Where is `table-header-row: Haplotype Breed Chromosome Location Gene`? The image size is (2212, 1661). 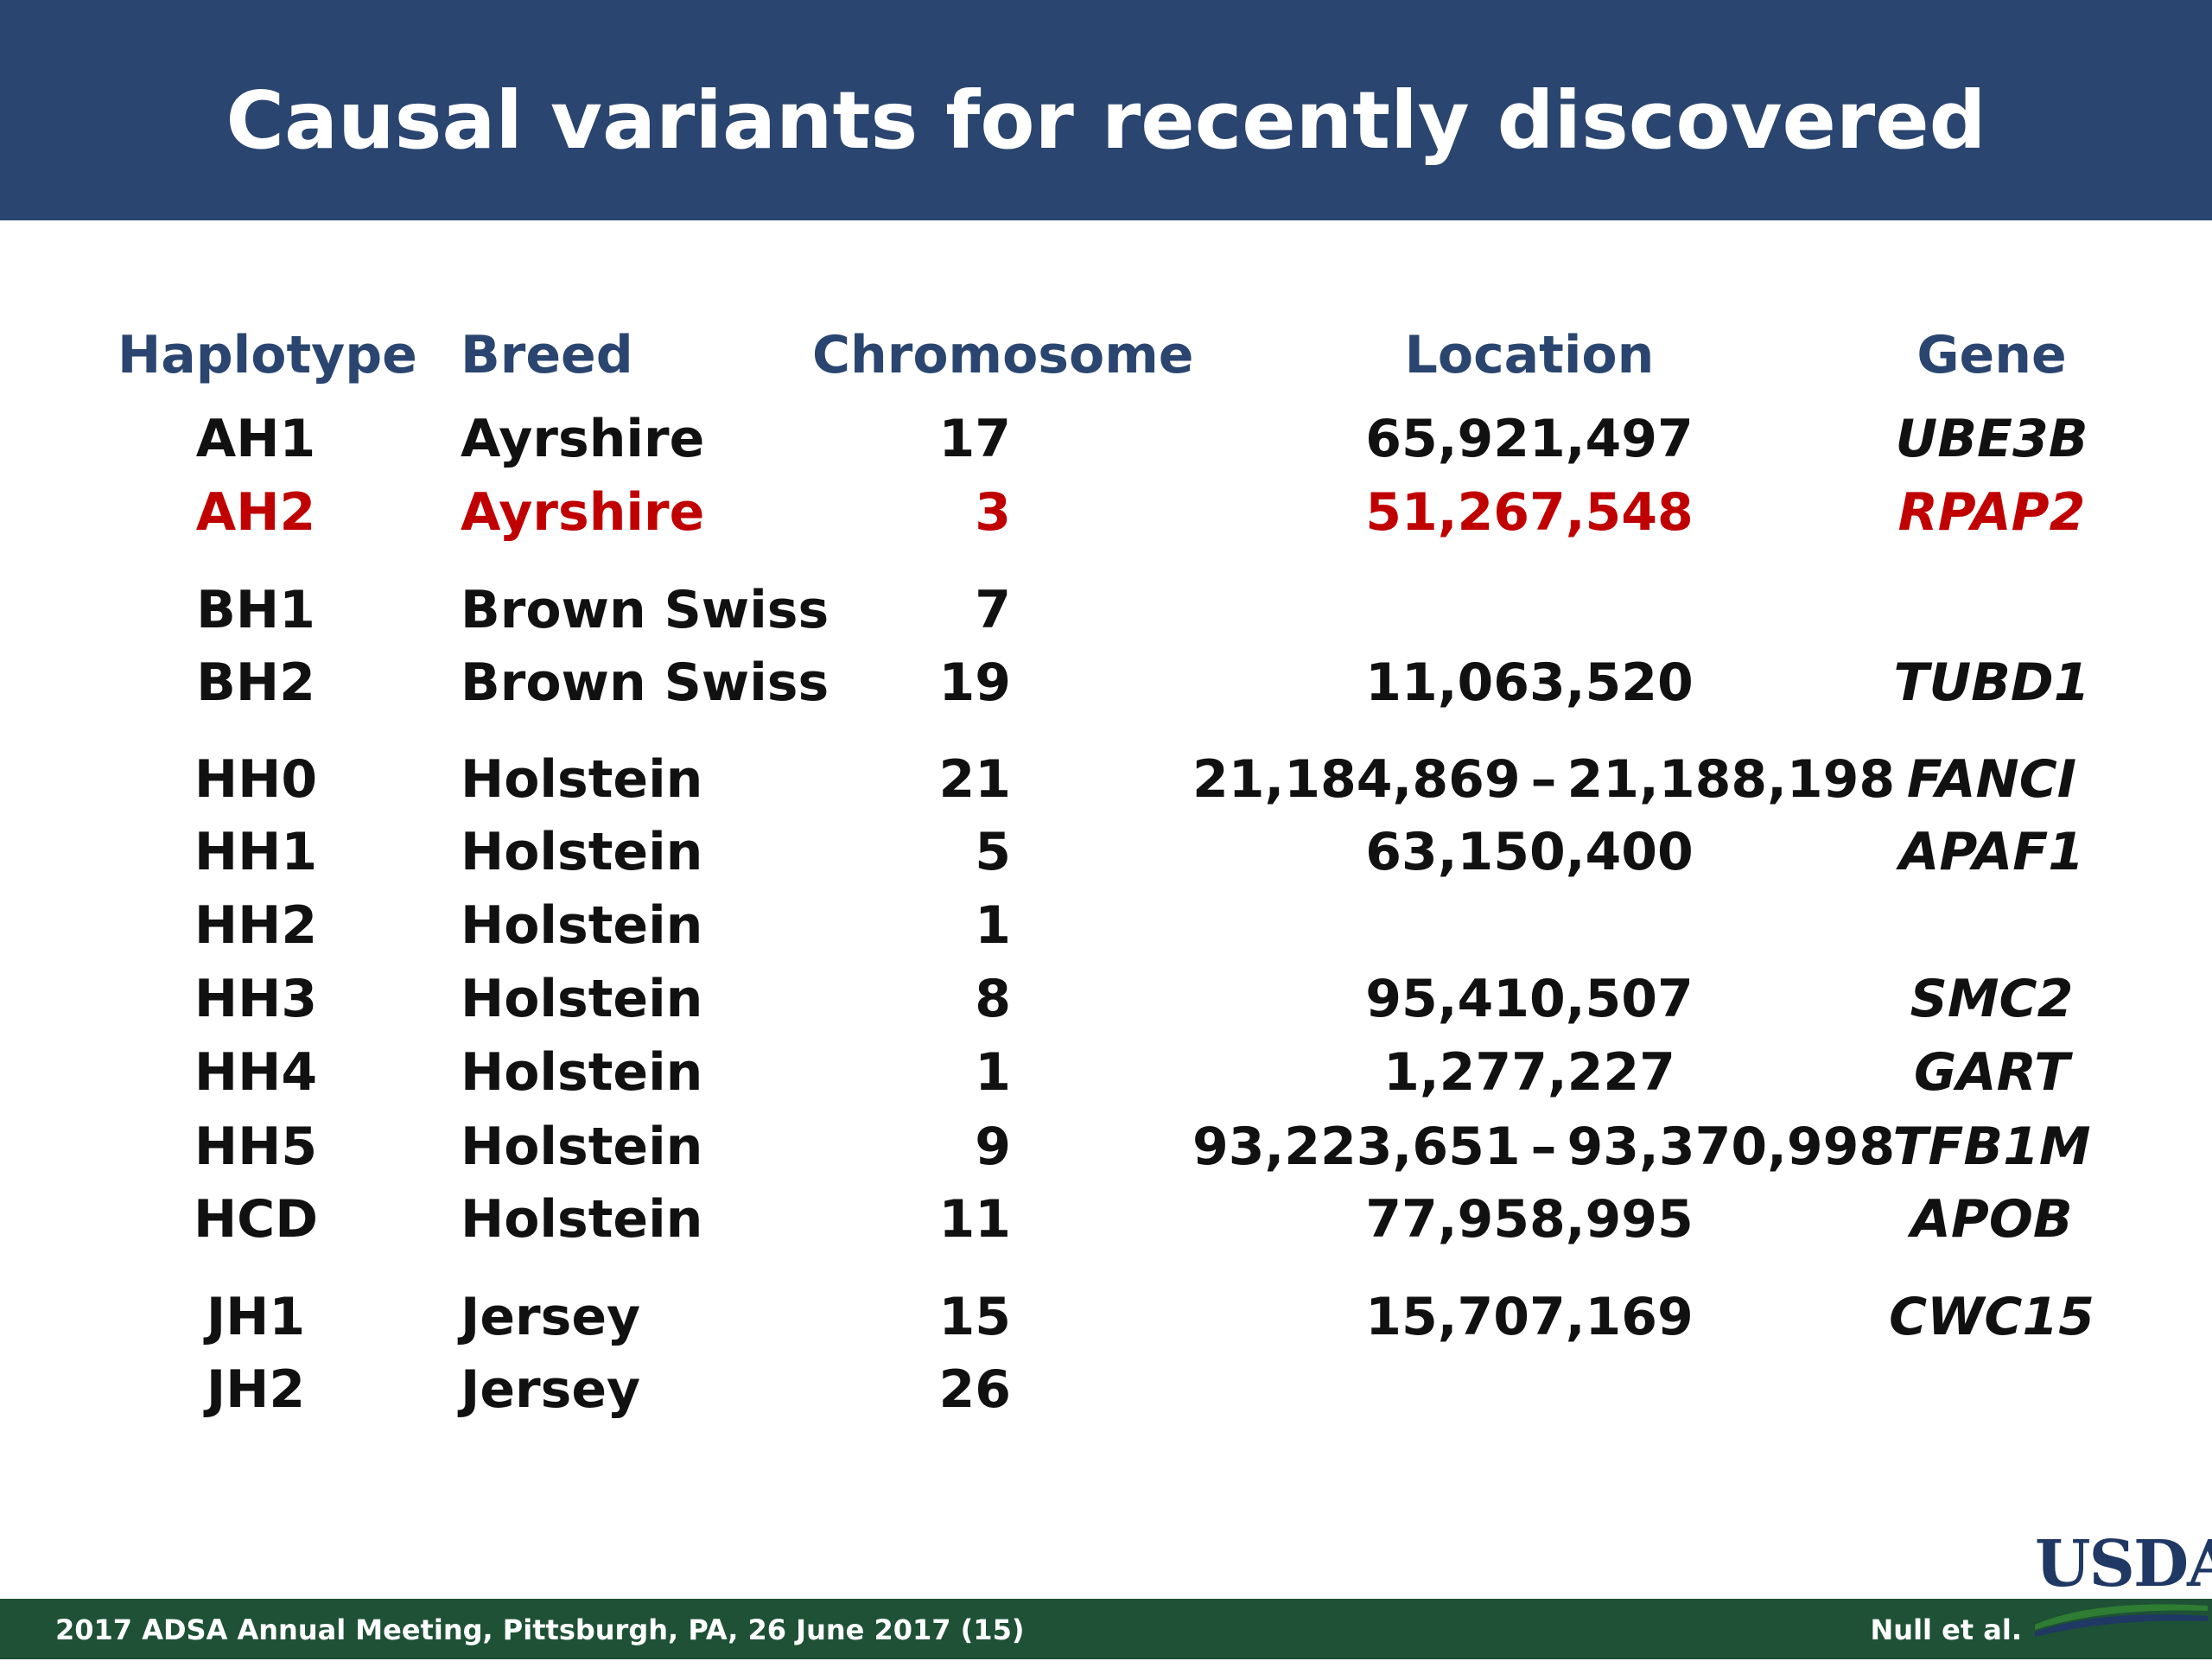
table-header-row: Haplotype Breed Chromosome Location Gene is located at coordinates (1106, 355).